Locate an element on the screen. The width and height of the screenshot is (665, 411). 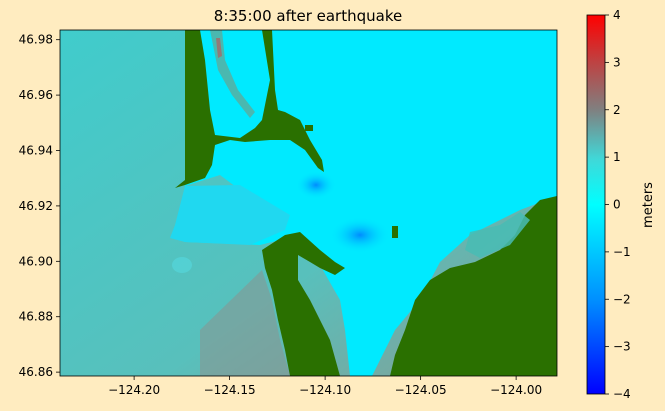
colorbar-tick-label: 1 is located at coordinates (617, 157).